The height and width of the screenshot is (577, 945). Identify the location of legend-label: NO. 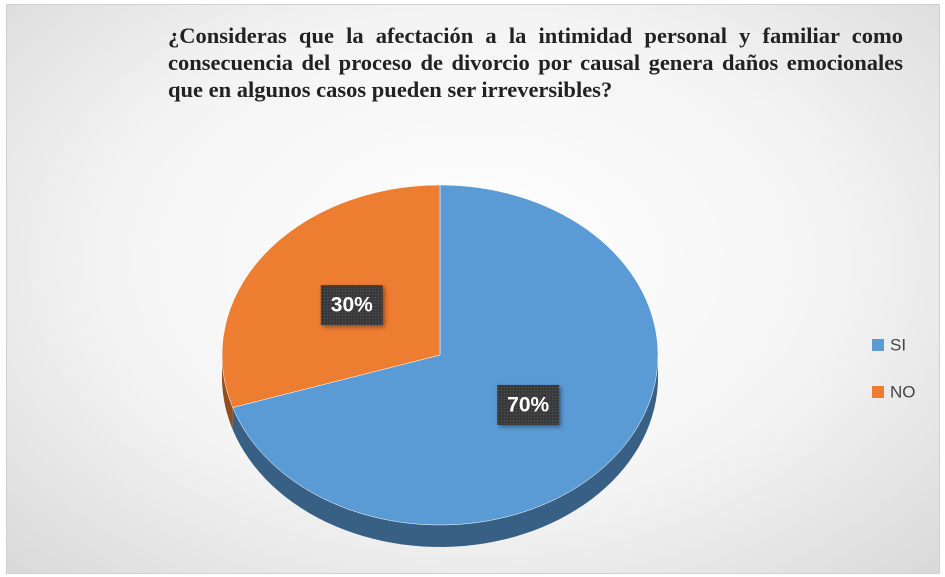
(903, 391).